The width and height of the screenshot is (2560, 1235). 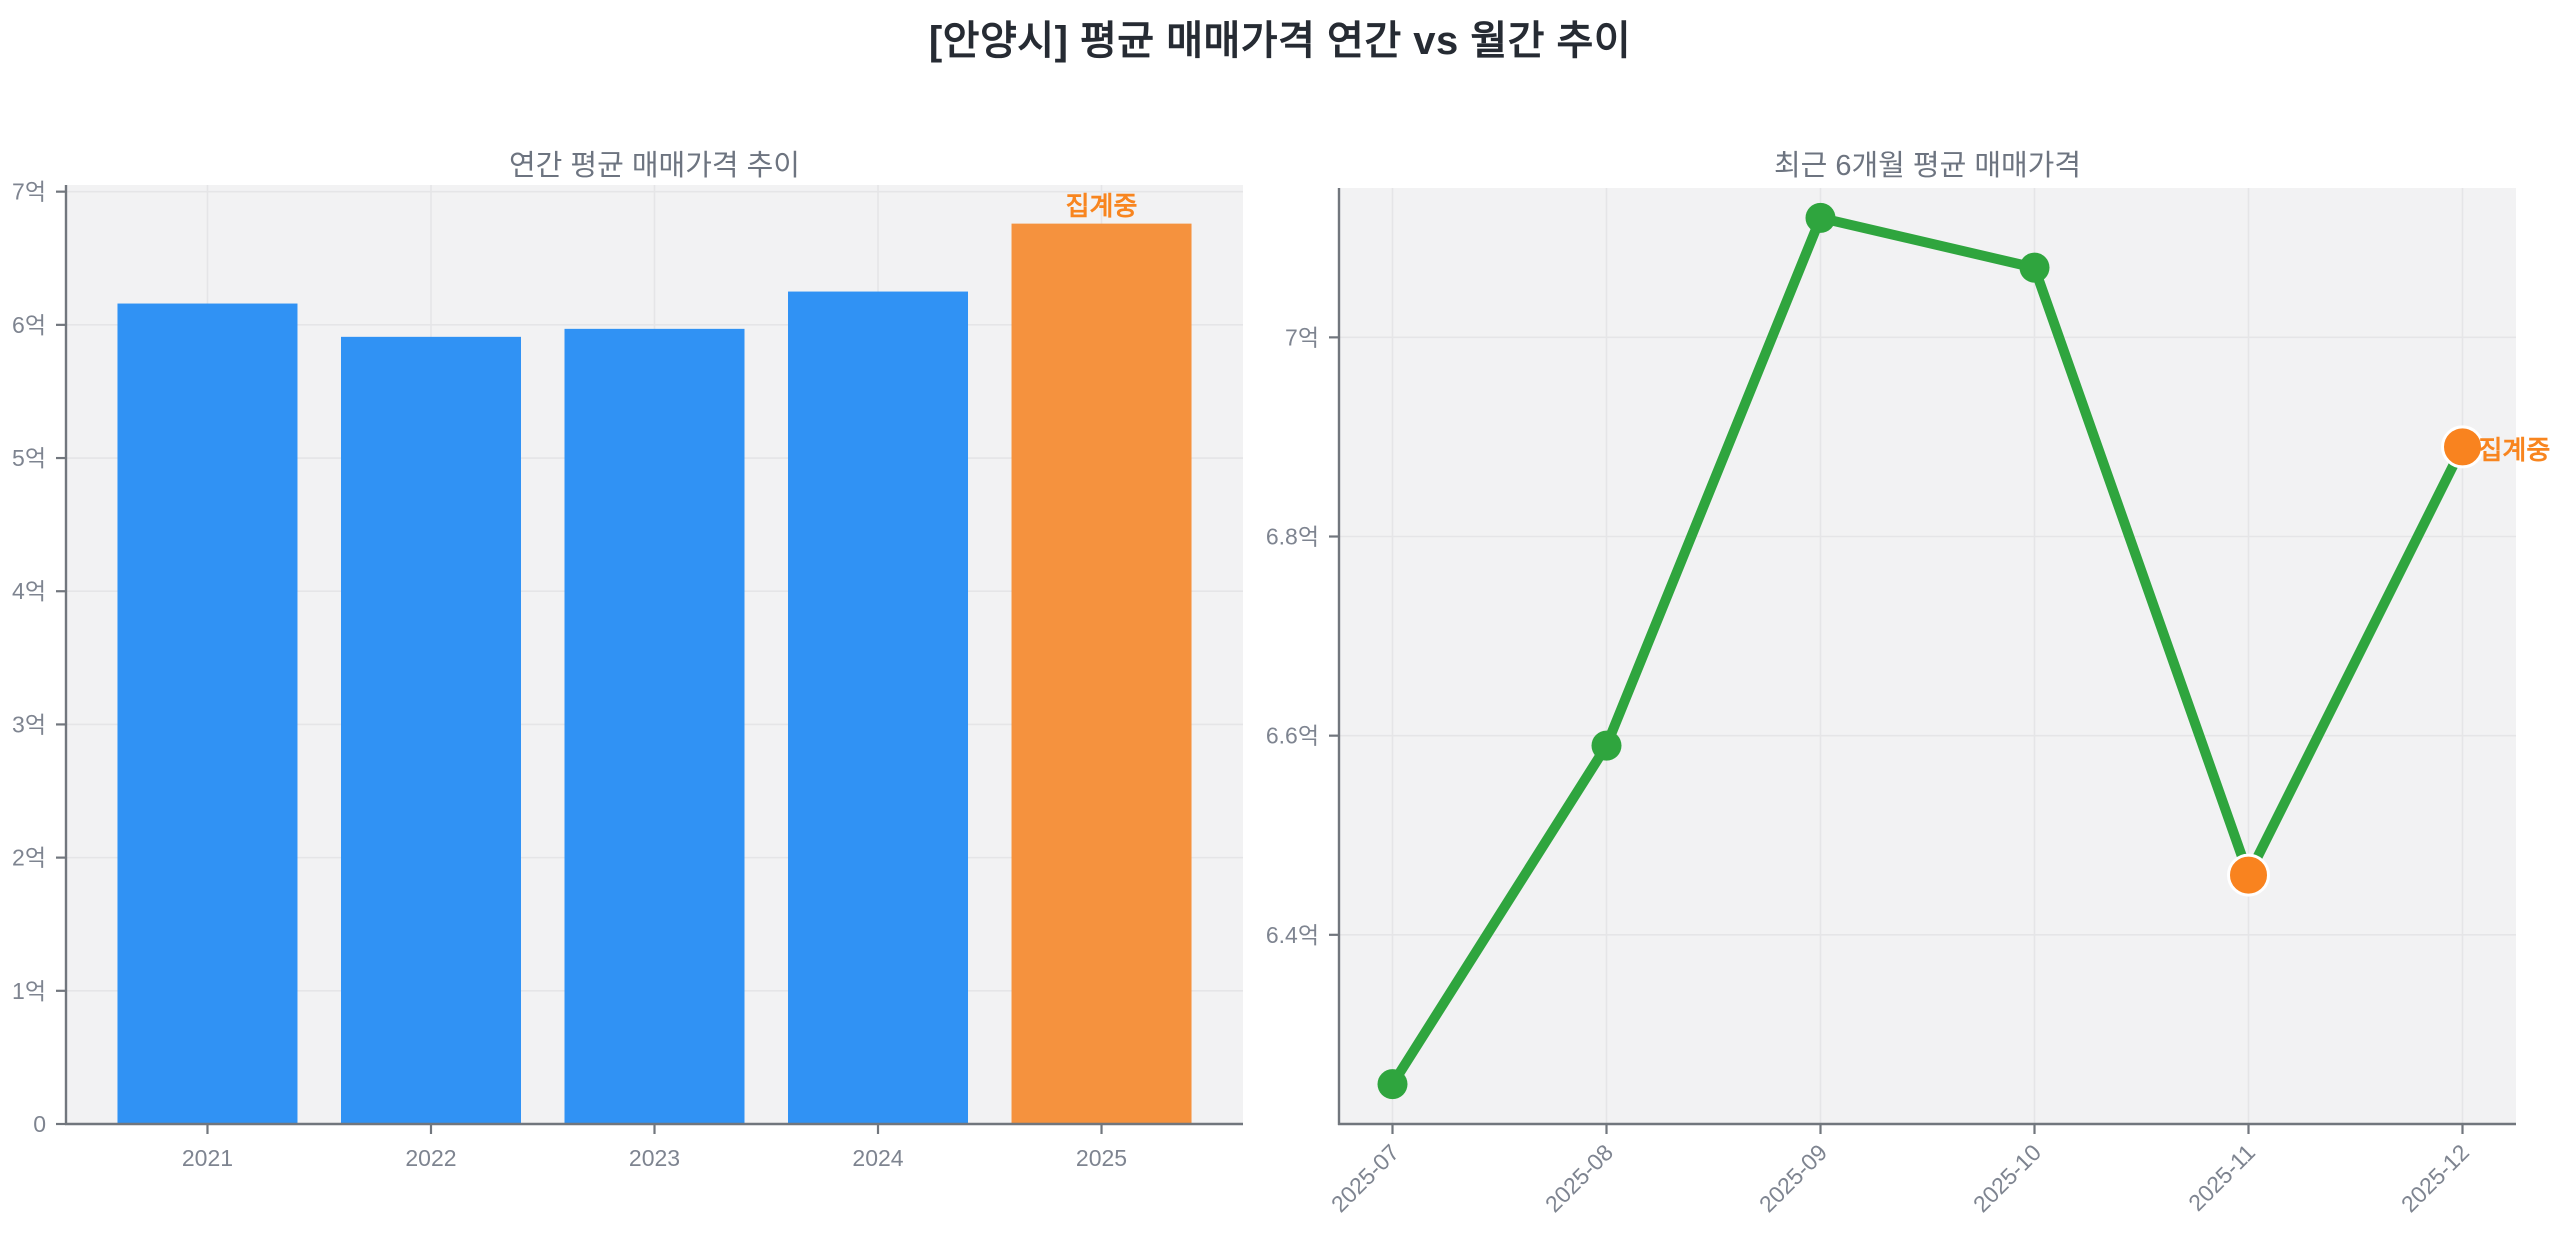 I want to click on x-tick-label: 2025, so click(x=1101, y=1158).